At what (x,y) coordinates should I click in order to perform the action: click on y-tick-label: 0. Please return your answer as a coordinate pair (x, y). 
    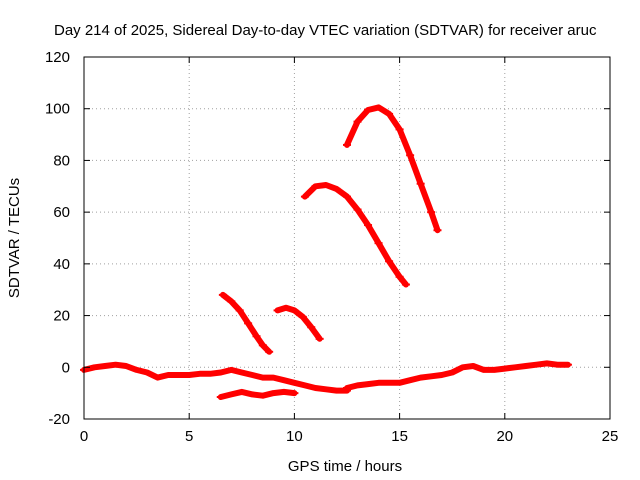
    Looking at the image, I should click on (66, 367).